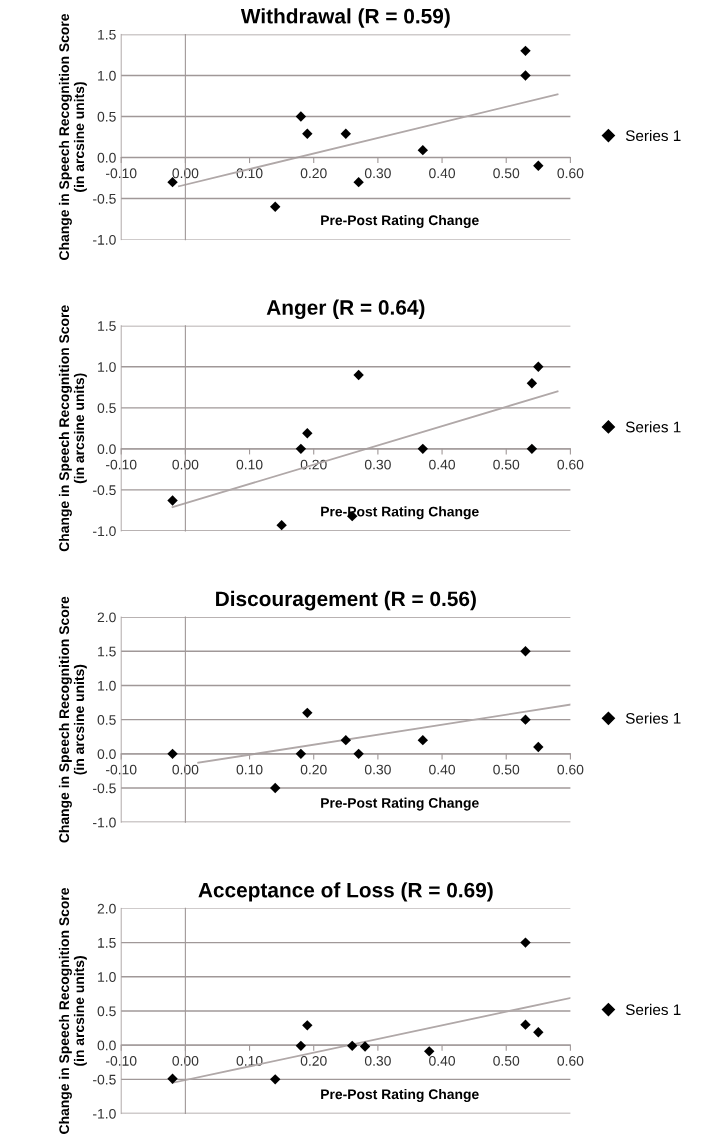 The width and height of the screenshot is (713, 1148). Describe the element at coordinates (346, 600) in the screenshot. I see `chart-title: Discouragement (R = 0.56)` at that location.